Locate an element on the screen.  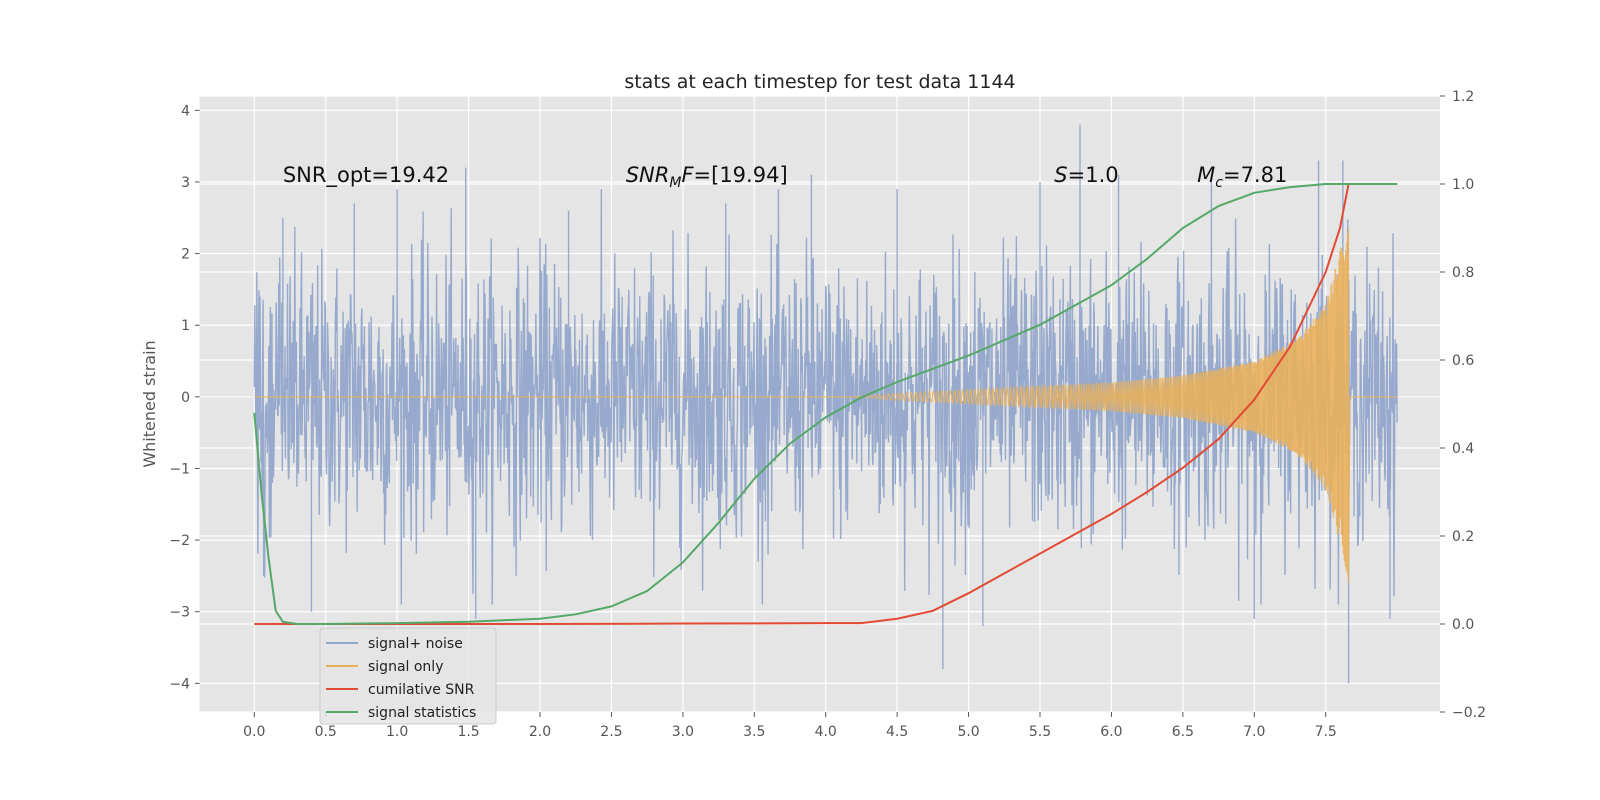
y2-tick-label: 1.0 is located at coordinates (1463, 185).